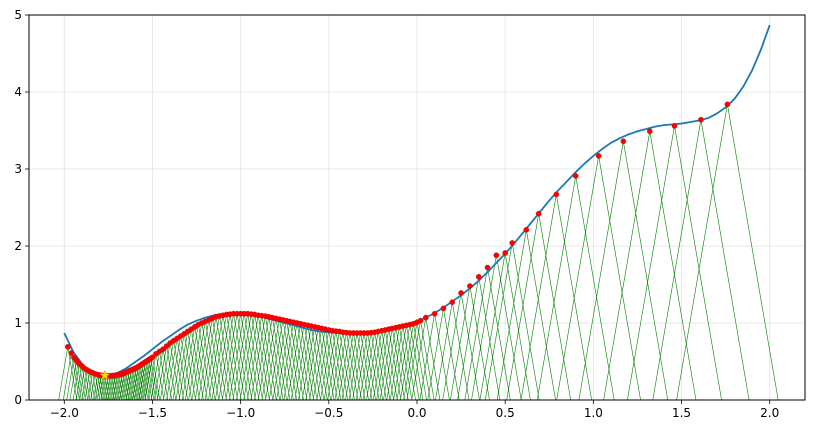  What do you see at coordinates (593, 413) in the screenshot?
I see `x-tick-label: 1.0` at bounding box center [593, 413].